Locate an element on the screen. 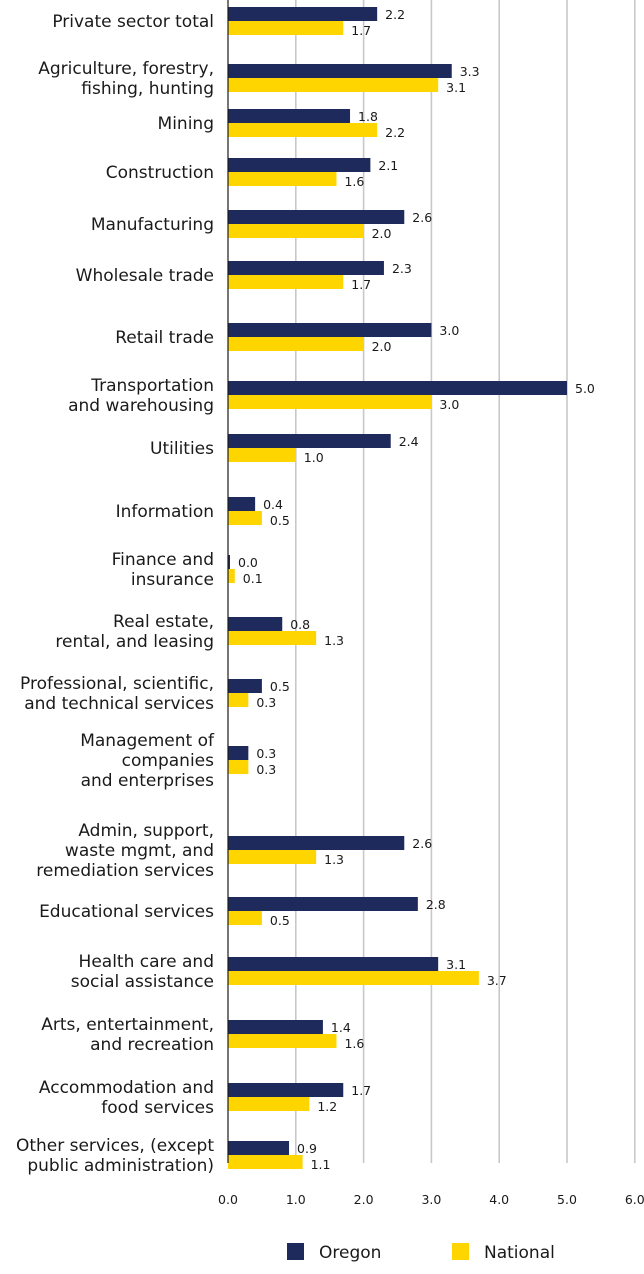 Image resolution: width=644 pixels, height=1274 pixels. value-label-national: 1.7 is located at coordinates (361, 30).